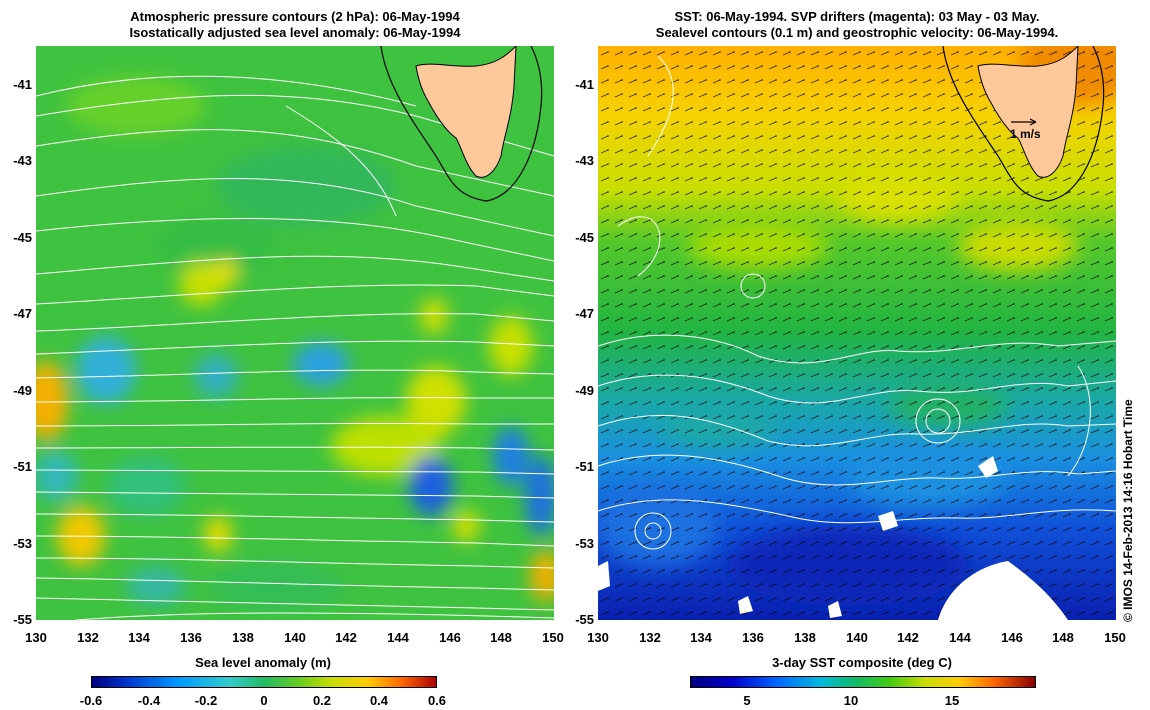  Describe the element at coordinates (91, 700) in the screenshot. I see `sla-tick-n06: -0.6` at that location.